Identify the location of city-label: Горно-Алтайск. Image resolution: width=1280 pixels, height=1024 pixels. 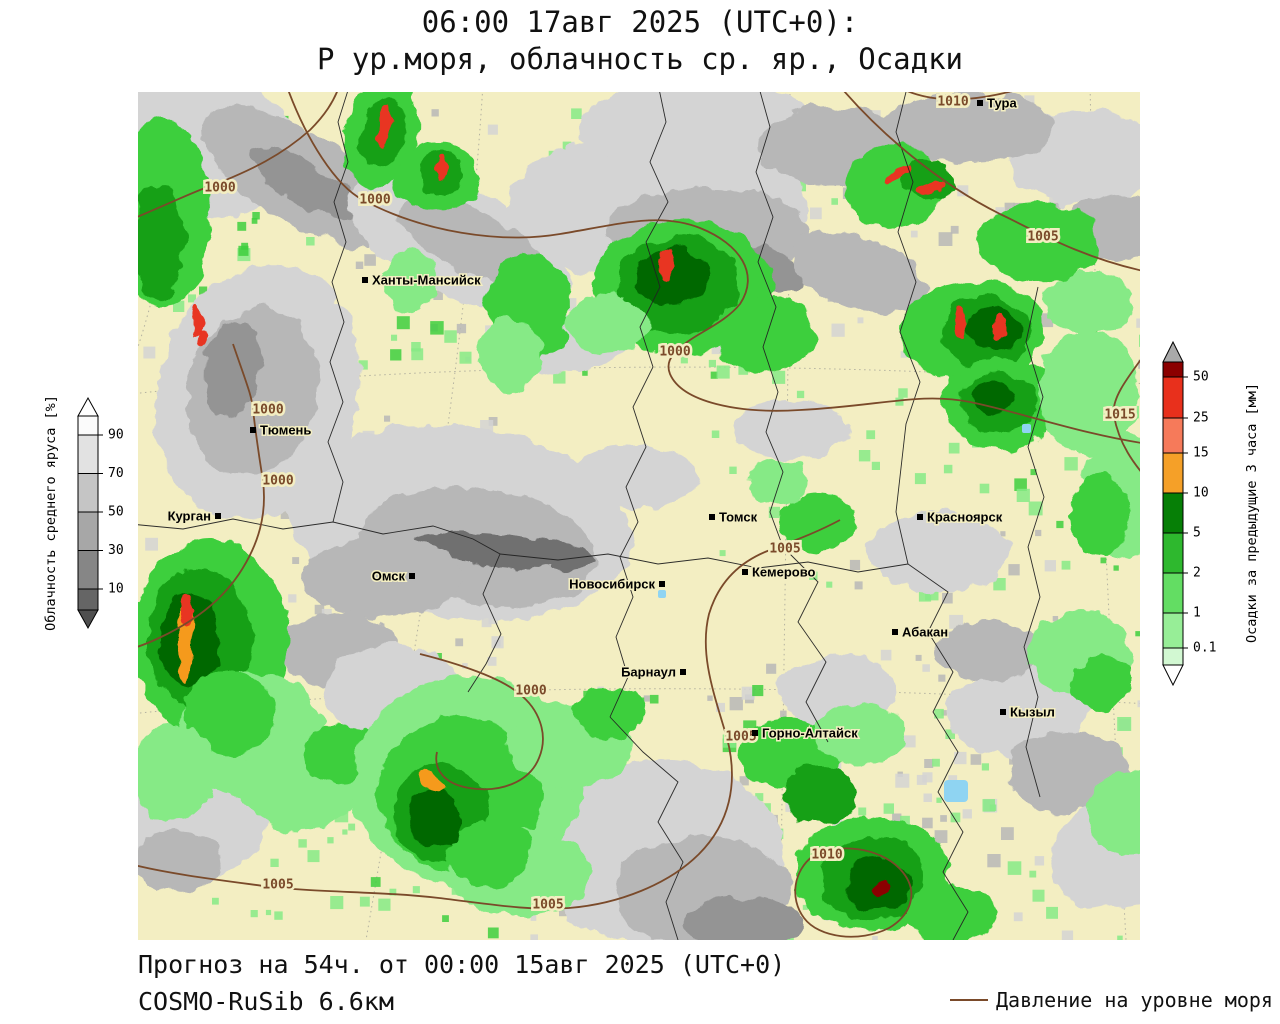
(810, 732).